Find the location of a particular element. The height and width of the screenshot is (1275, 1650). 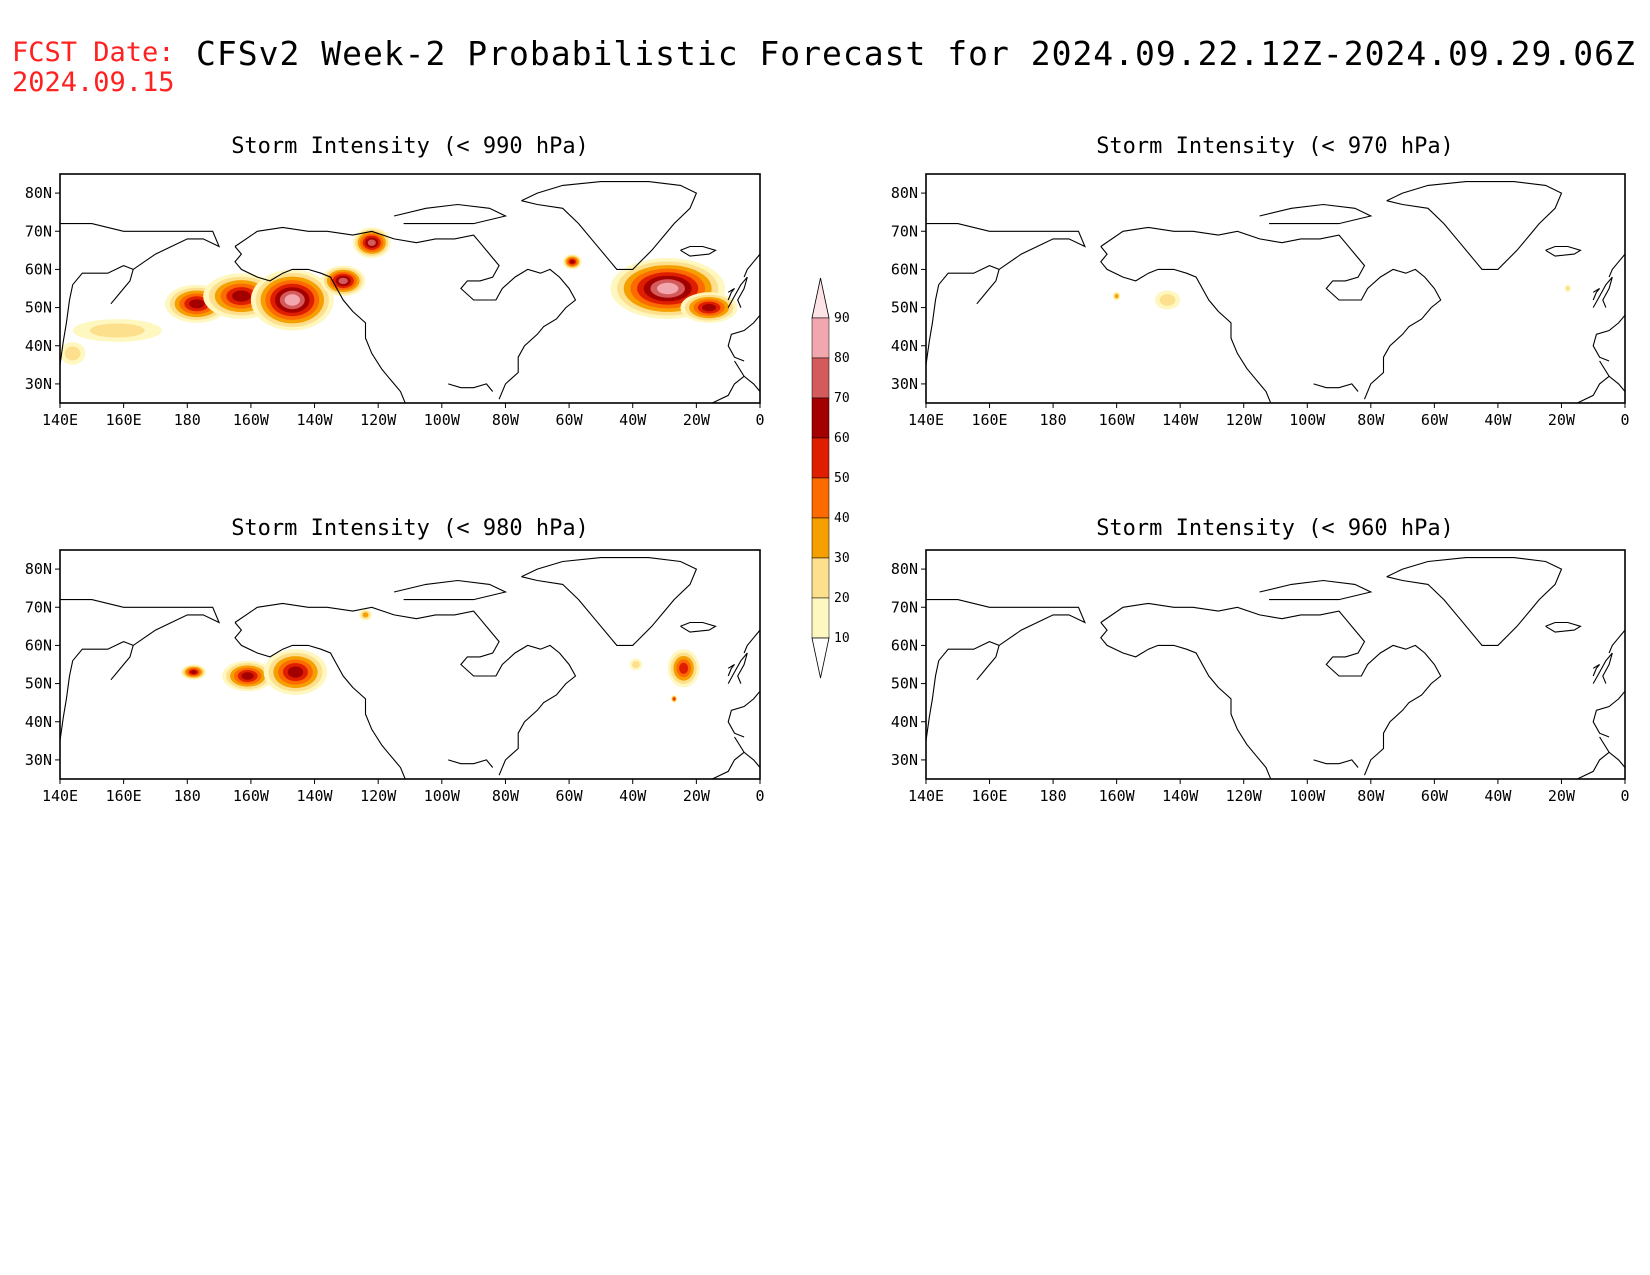

colorbar: 90 80 70 60 50 40 30 20 10 is located at coordinates (830, 478).